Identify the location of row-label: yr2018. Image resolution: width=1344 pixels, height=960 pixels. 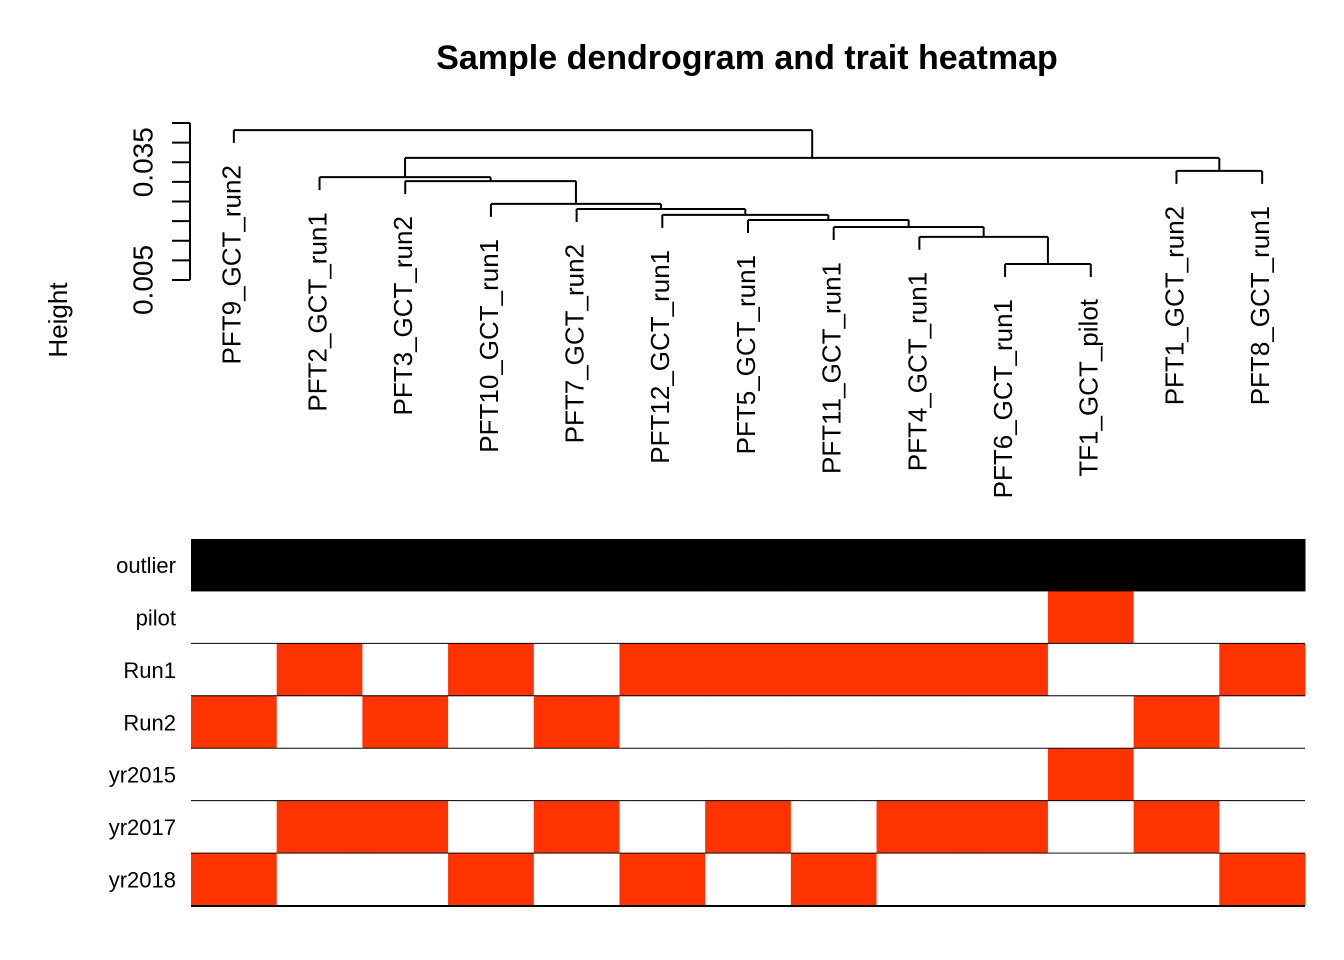
(142, 880).